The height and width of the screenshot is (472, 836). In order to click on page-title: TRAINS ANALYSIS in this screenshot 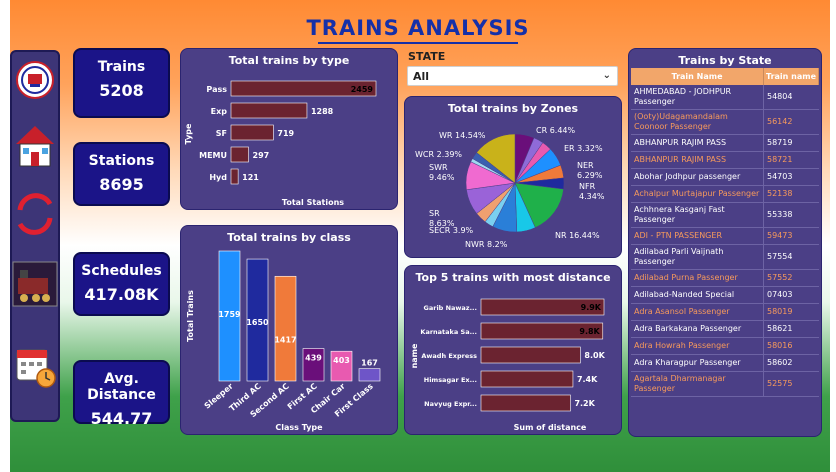, I will do `click(418, 28)`.